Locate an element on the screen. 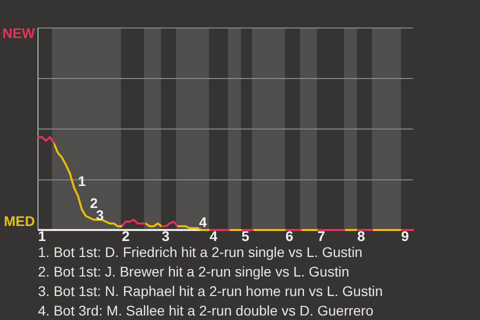  annotation: 4 is located at coordinates (203, 222).